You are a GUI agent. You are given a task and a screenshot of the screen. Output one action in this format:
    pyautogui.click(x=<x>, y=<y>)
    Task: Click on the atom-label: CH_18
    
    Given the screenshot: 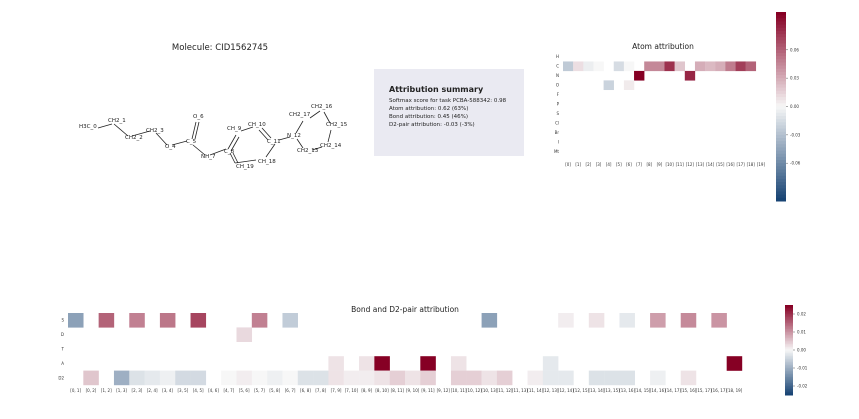 What is the action you would take?
    pyautogui.click(x=267, y=162)
    